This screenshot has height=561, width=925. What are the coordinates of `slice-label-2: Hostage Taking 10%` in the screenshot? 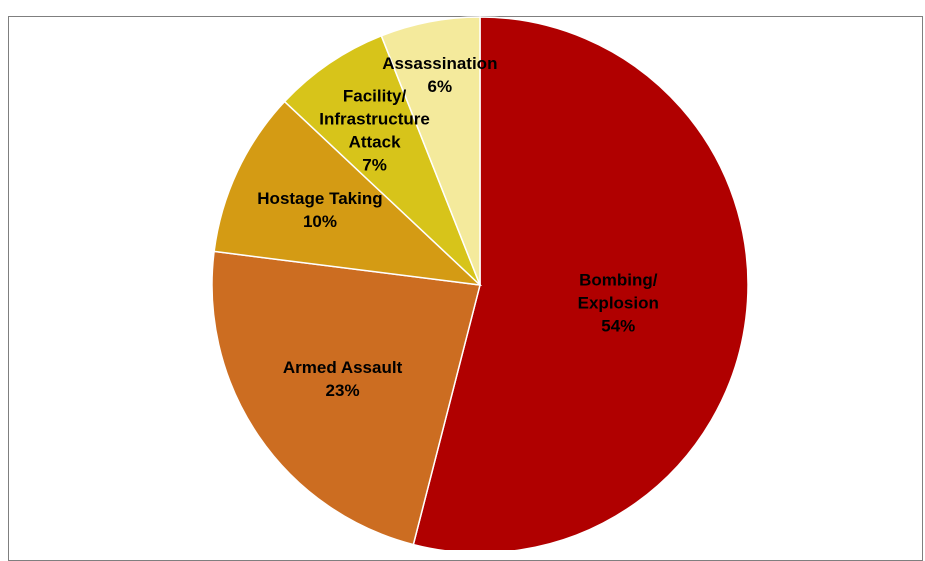 It's located at (319, 210).